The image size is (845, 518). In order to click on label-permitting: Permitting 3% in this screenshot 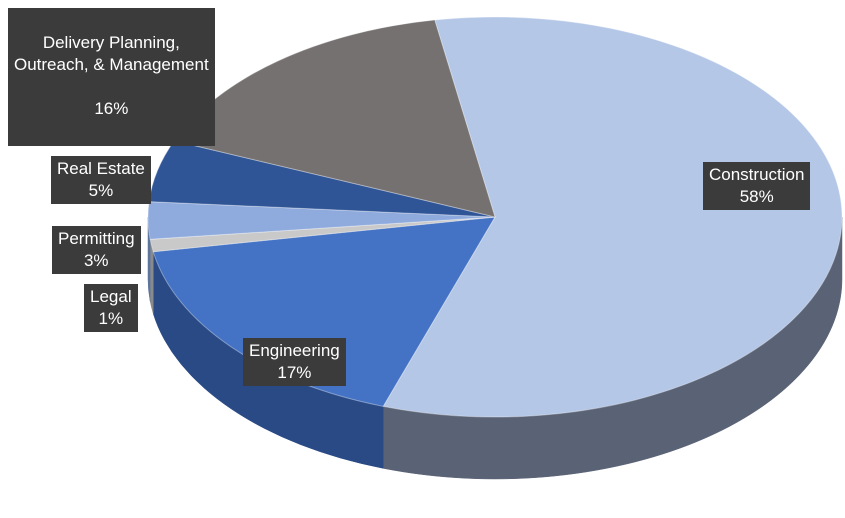, I will do `click(96, 250)`.